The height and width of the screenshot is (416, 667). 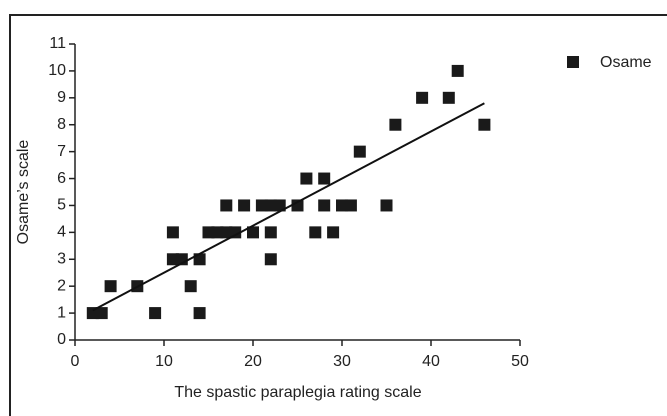 What do you see at coordinates (61, 151) in the screenshot?
I see `y-tick-label: 7` at bounding box center [61, 151].